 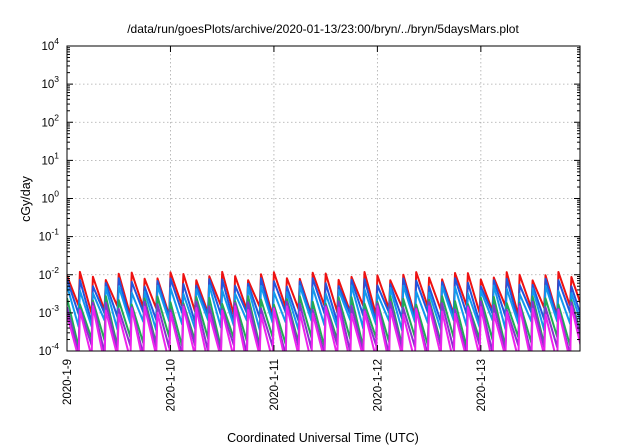 I want to click on x-tick-label: 2020-1-12, so click(x=378, y=385).